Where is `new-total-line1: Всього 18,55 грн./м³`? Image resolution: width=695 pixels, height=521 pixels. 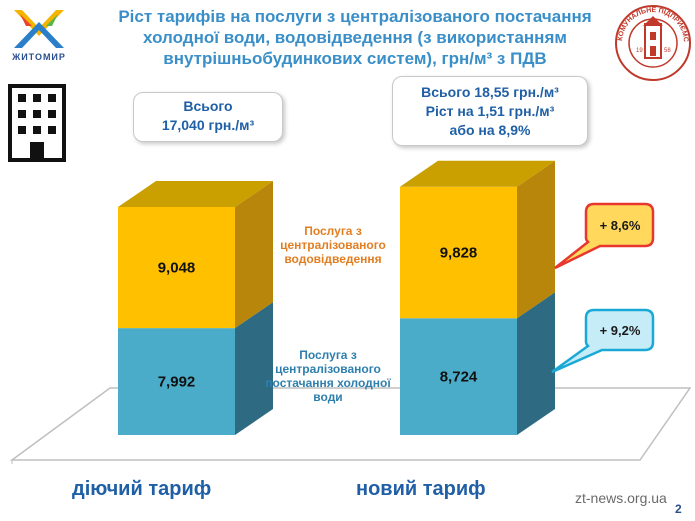 new-total-line1: Всього 18,55 грн./м³ is located at coordinates (490, 92).